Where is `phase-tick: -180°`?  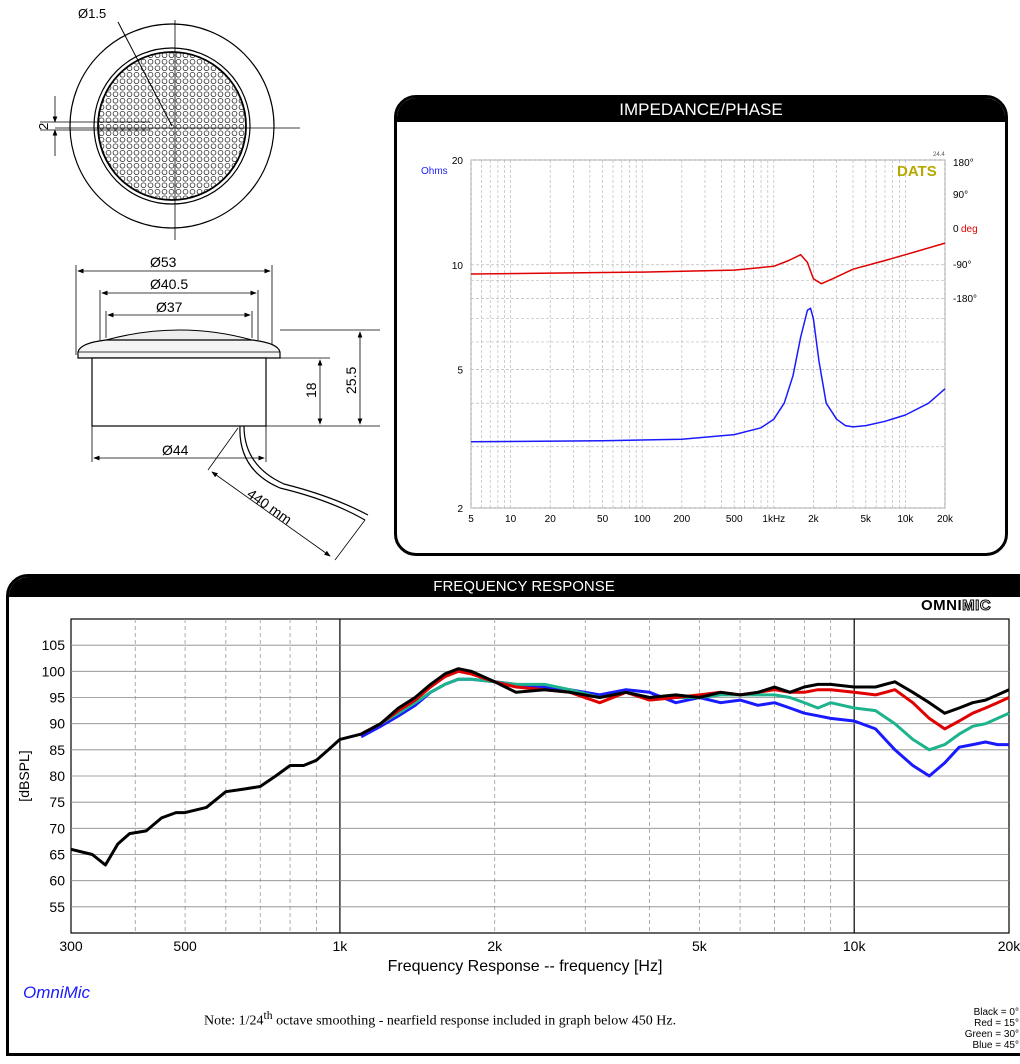
phase-tick: -180° is located at coordinates (965, 299).